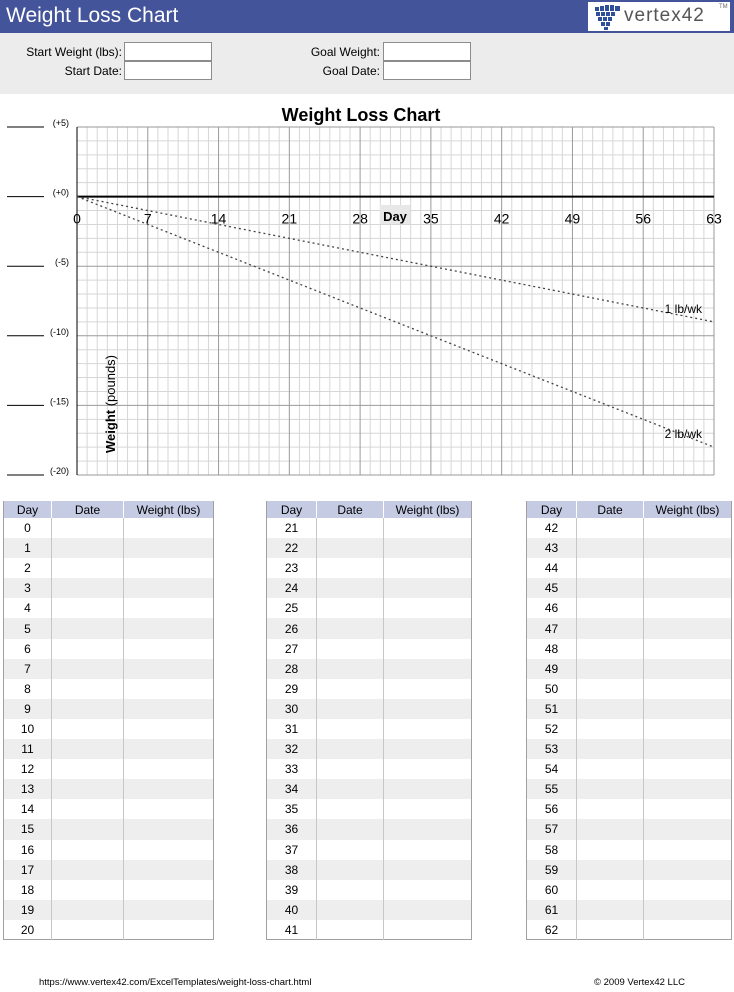 Image resolution: width=734 pixels, height=992 pixels. What do you see at coordinates (427, 51) in the screenshot?
I see `goal-weight-field` at bounding box center [427, 51].